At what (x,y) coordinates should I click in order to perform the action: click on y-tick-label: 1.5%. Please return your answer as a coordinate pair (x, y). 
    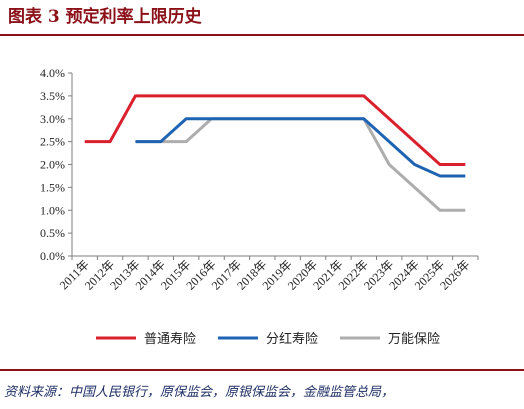
    Looking at the image, I should click on (52, 187).